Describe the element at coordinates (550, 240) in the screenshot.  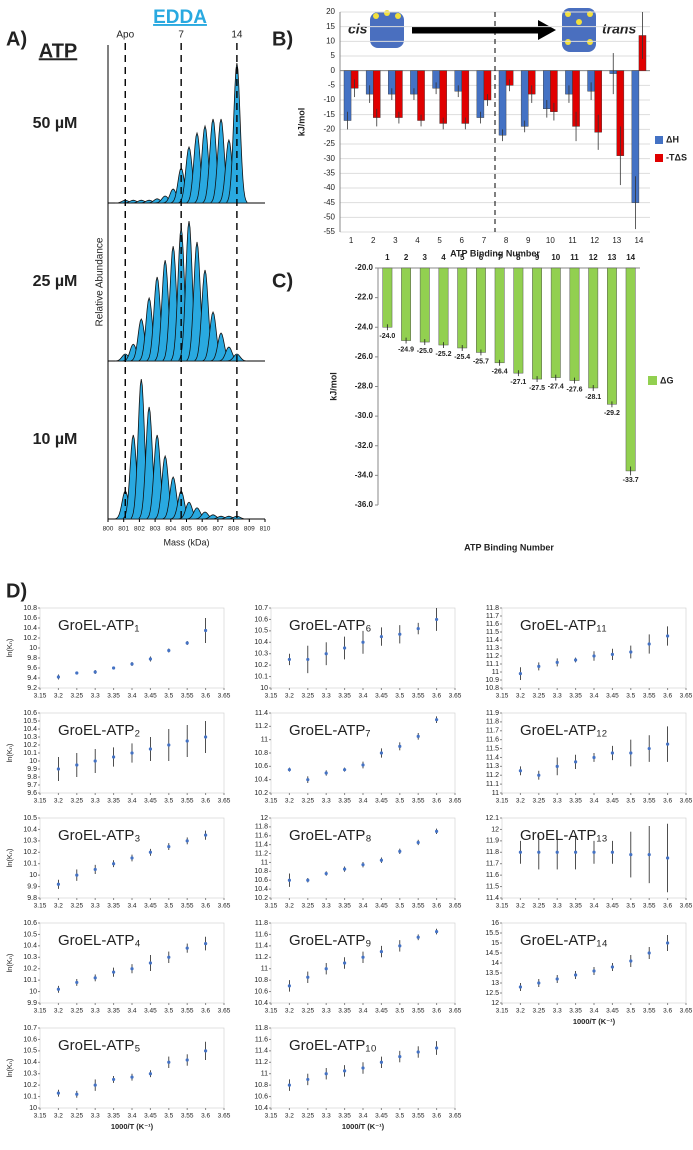
I see `x-tick-label: 10` at that location.